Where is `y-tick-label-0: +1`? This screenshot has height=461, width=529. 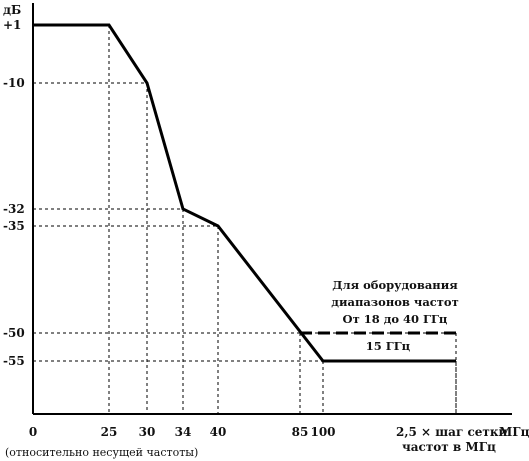
y-tick-label-0: +1 is located at coordinates (12, 25).